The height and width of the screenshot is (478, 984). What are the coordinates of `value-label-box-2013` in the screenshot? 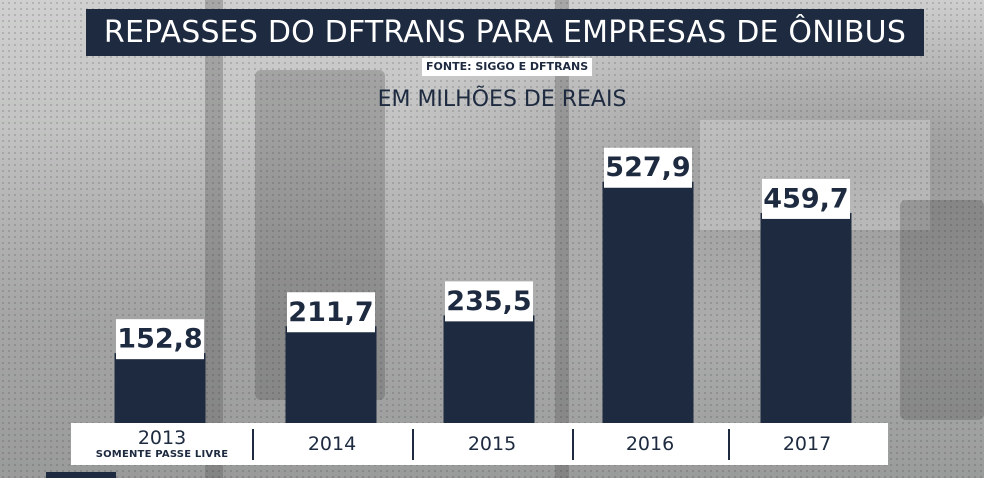 It's located at (160, 339).